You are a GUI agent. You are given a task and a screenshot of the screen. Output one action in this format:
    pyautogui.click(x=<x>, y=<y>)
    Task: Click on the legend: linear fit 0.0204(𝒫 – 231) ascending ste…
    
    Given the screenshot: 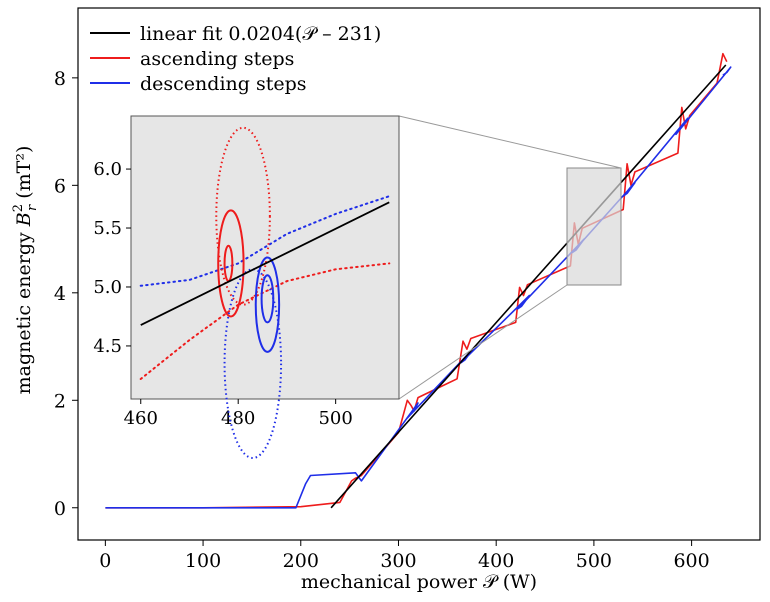 What is the action you would take?
    pyautogui.click(x=235, y=59)
    